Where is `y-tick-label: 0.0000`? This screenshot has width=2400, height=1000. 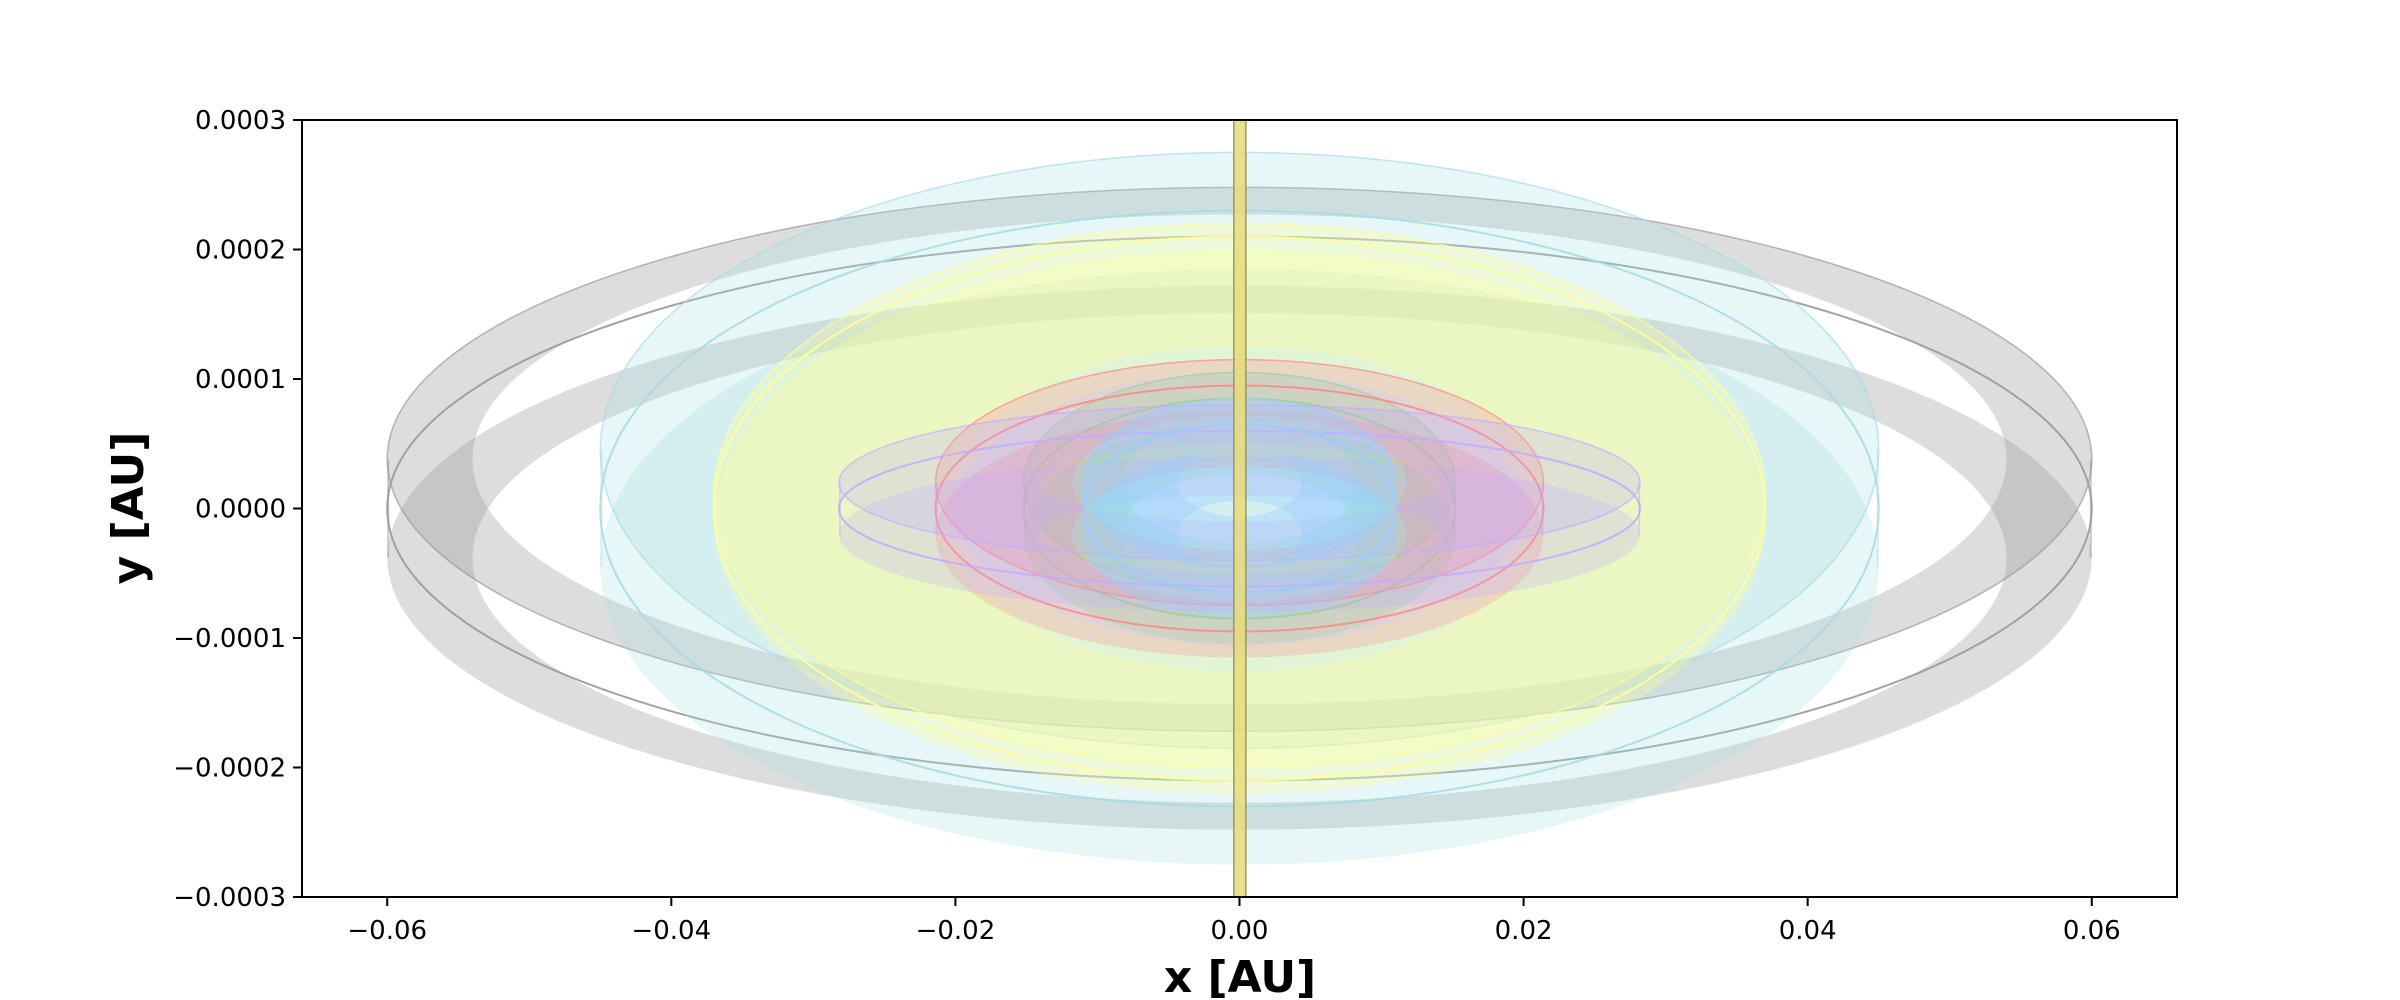
y-tick-label: 0.0000 is located at coordinates (240, 510).